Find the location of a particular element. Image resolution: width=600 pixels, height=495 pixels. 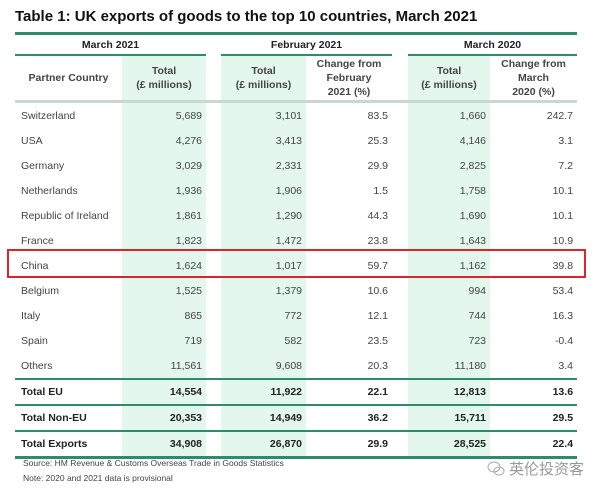

value-cell: 44.3 is located at coordinates (378, 215).